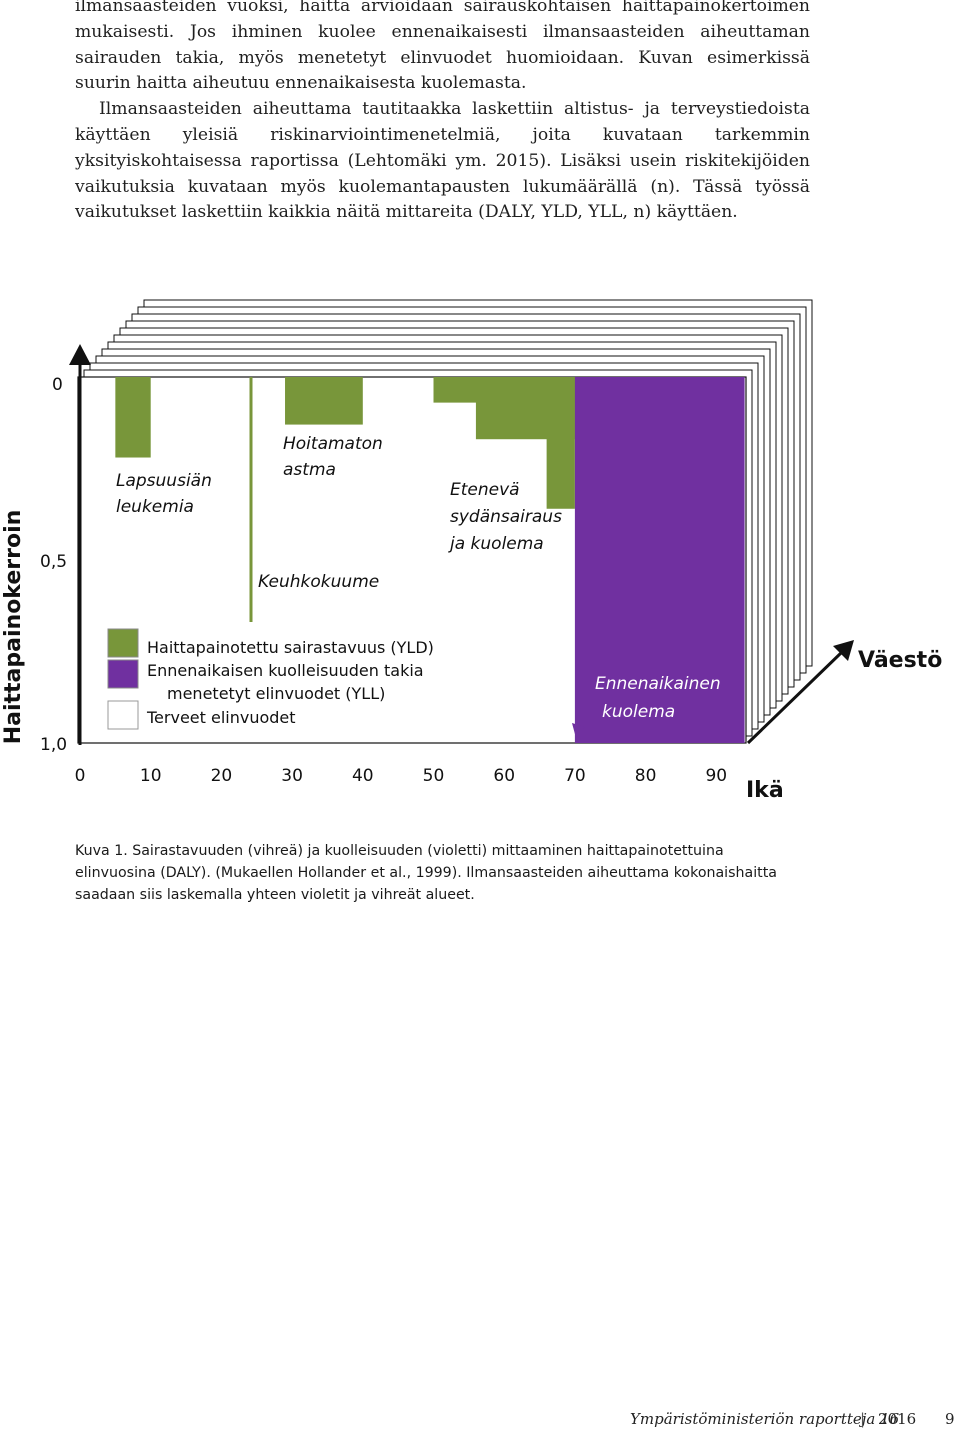  What do you see at coordinates (285, 670) in the screenshot?
I see `legend-label: Ennenaikaisen kuolleisuuden takia` at bounding box center [285, 670].